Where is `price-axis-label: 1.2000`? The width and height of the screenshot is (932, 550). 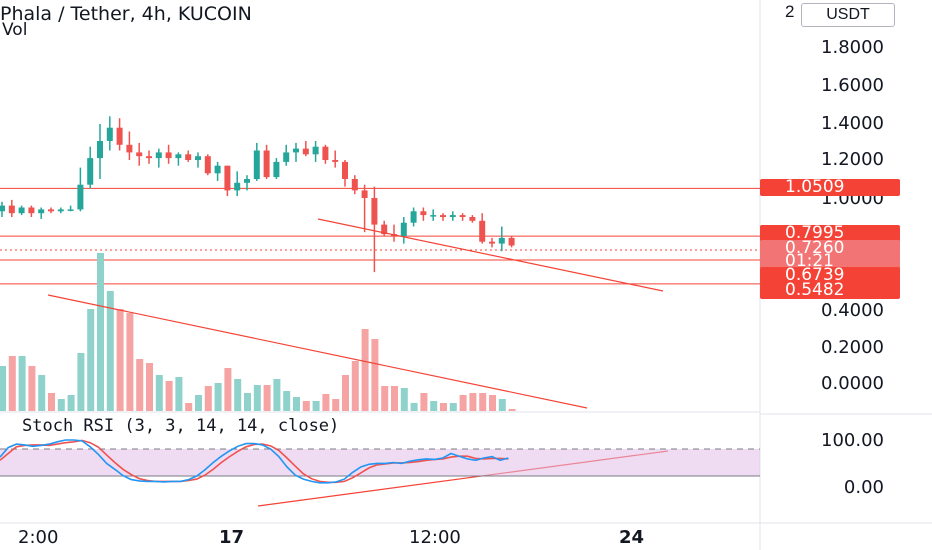 price-axis-label: 1.2000 is located at coordinates (852, 159).